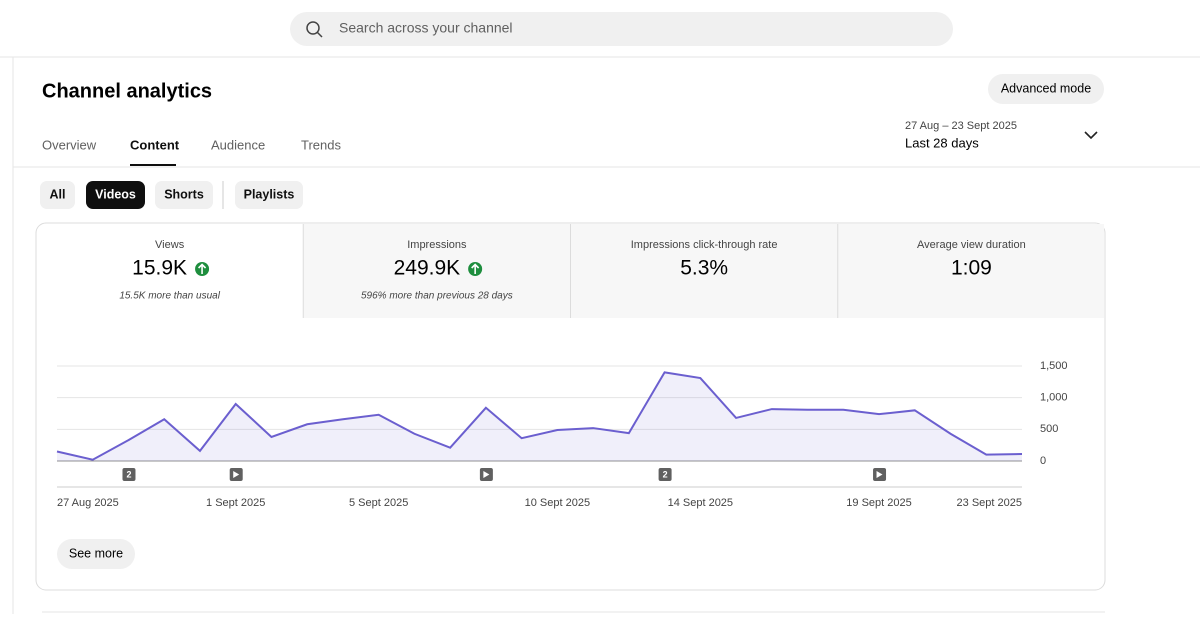  I want to click on metric-label: Impressions, so click(437, 245).